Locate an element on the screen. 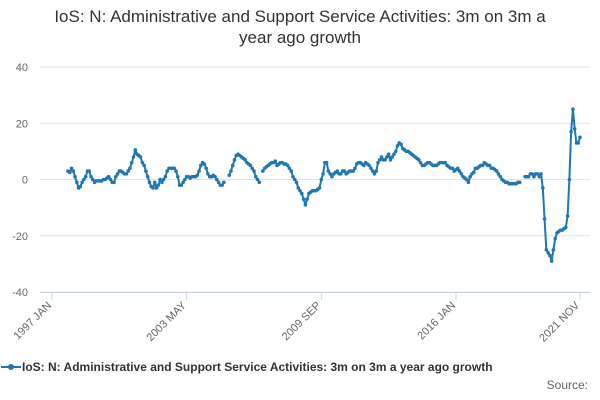  x-tick-label: 2003 MAY is located at coordinates (167, 321).